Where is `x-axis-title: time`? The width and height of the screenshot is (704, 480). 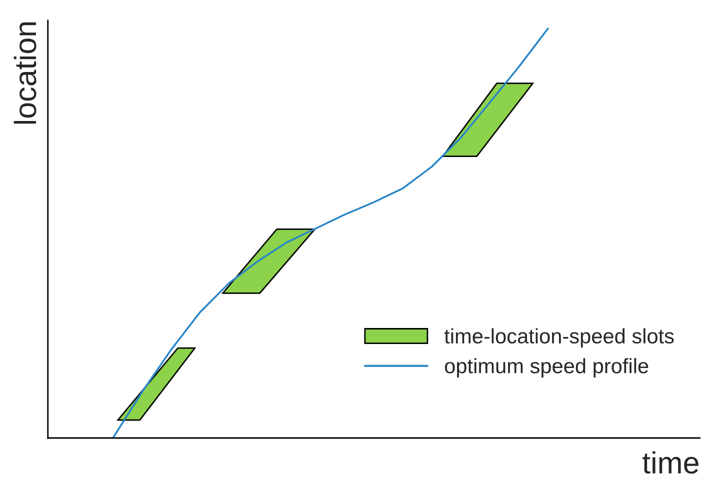 x-axis-title: time is located at coordinates (670, 462).